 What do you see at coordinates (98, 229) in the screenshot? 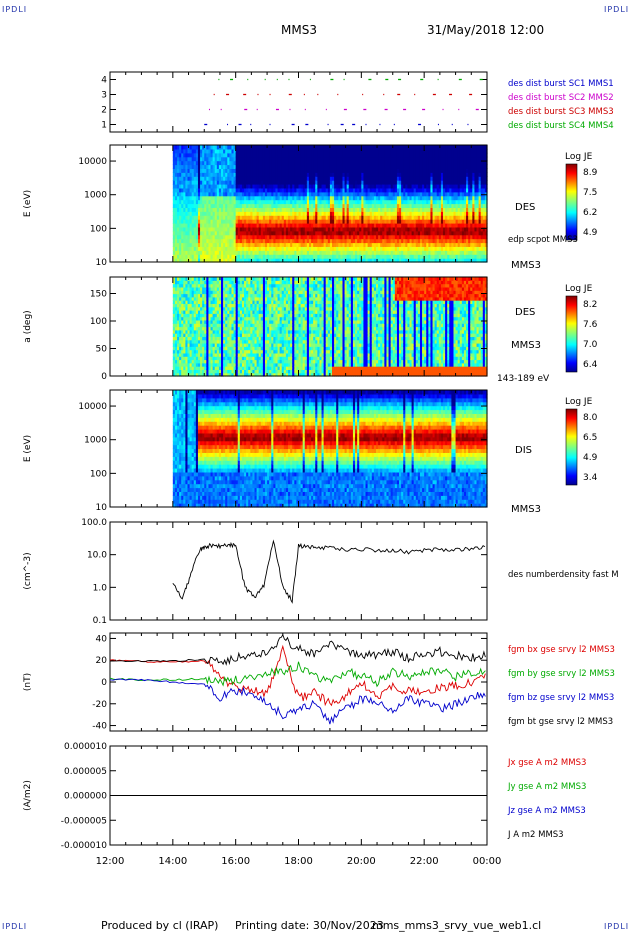
I see `des-energy-panel-y-tick-label: 100` at bounding box center [98, 229].